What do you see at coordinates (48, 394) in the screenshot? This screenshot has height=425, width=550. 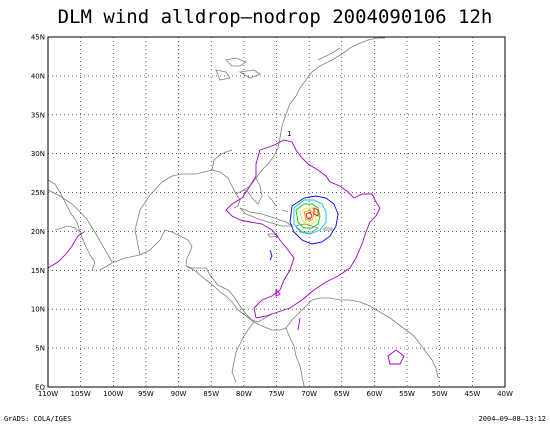 I see `lon-tick-label: 110W` at bounding box center [48, 394].